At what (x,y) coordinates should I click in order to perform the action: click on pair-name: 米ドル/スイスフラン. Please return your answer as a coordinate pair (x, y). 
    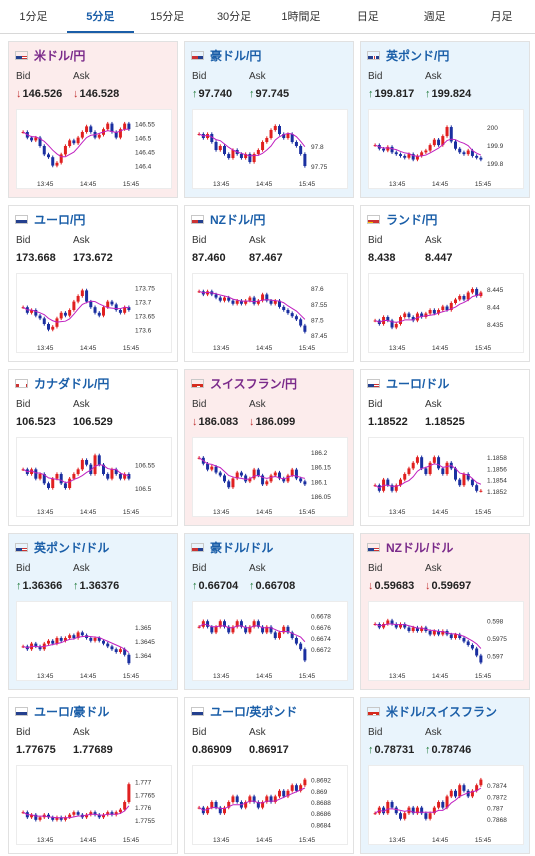
    Looking at the image, I should click on (441, 711).